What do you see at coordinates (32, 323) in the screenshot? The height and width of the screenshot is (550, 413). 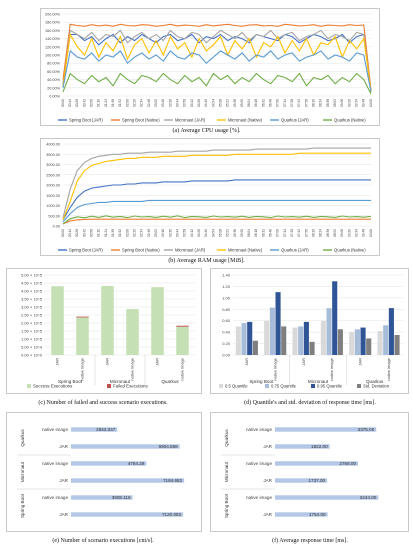 I see `y-tick-label: 2.00 × 10^5` at bounding box center [32, 323].